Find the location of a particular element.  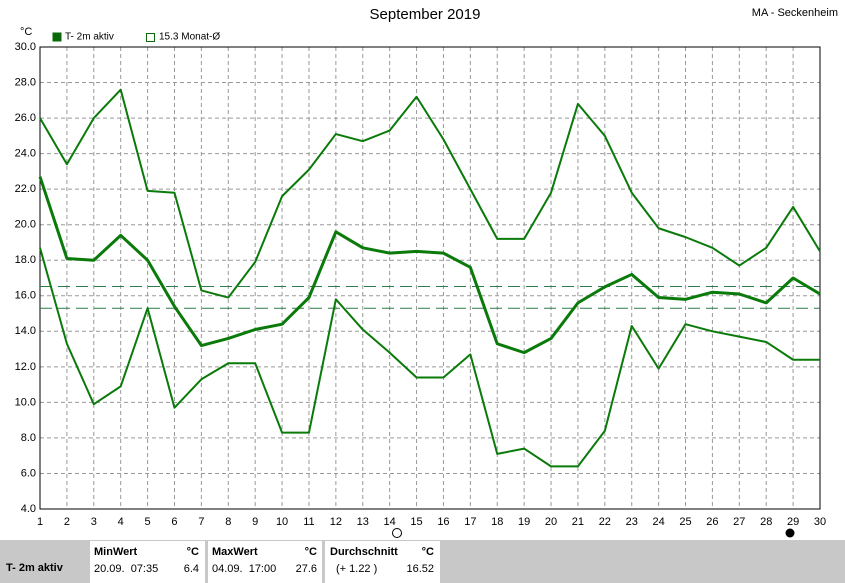

y-tick-label: 10.0 is located at coordinates (25, 402).